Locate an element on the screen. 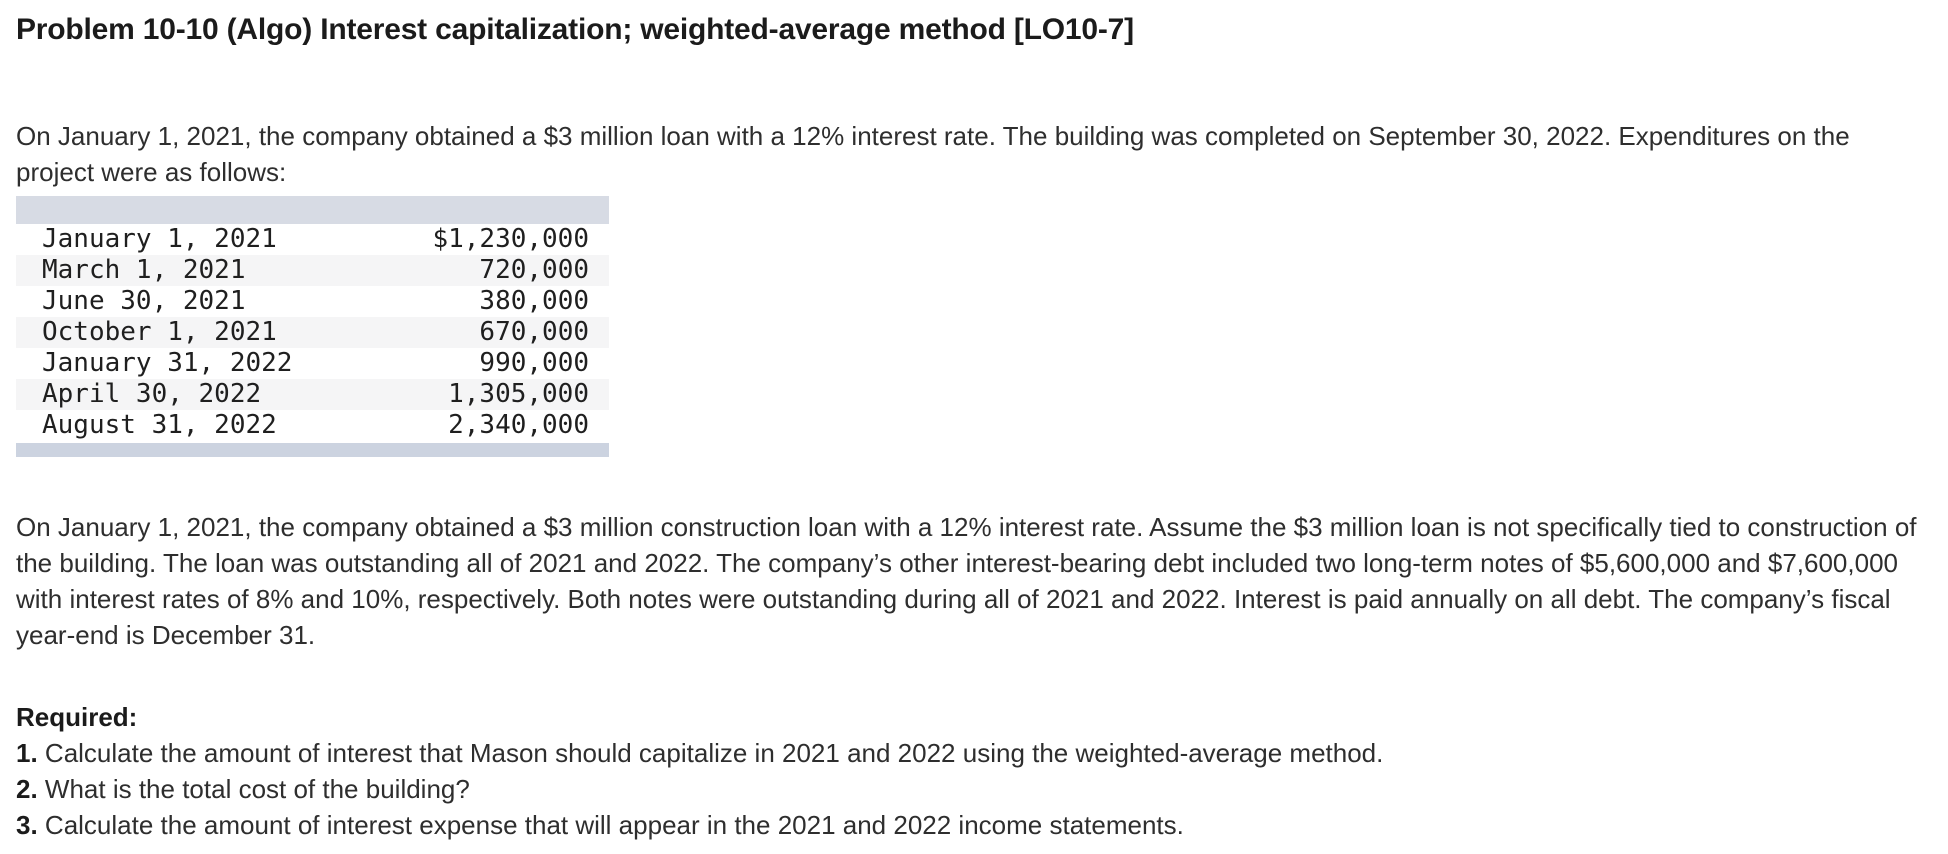  expenditure-amount: 380,000 is located at coordinates (534, 301).